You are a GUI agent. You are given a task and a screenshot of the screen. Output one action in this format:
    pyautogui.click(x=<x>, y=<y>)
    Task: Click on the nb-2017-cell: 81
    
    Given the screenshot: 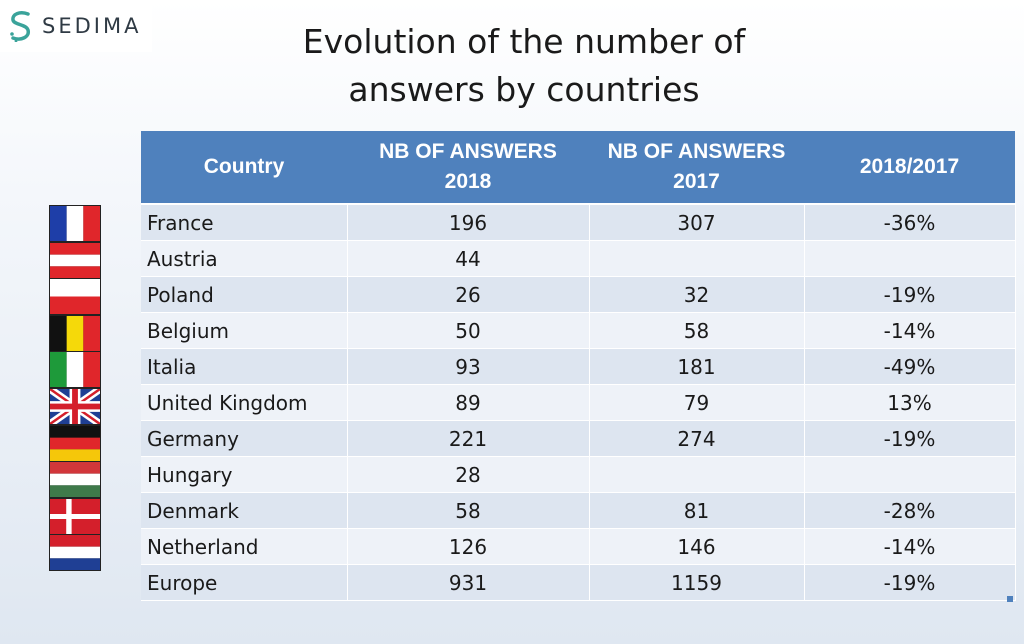 What is the action you would take?
    pyautogui.click(x=697, y=510)
    